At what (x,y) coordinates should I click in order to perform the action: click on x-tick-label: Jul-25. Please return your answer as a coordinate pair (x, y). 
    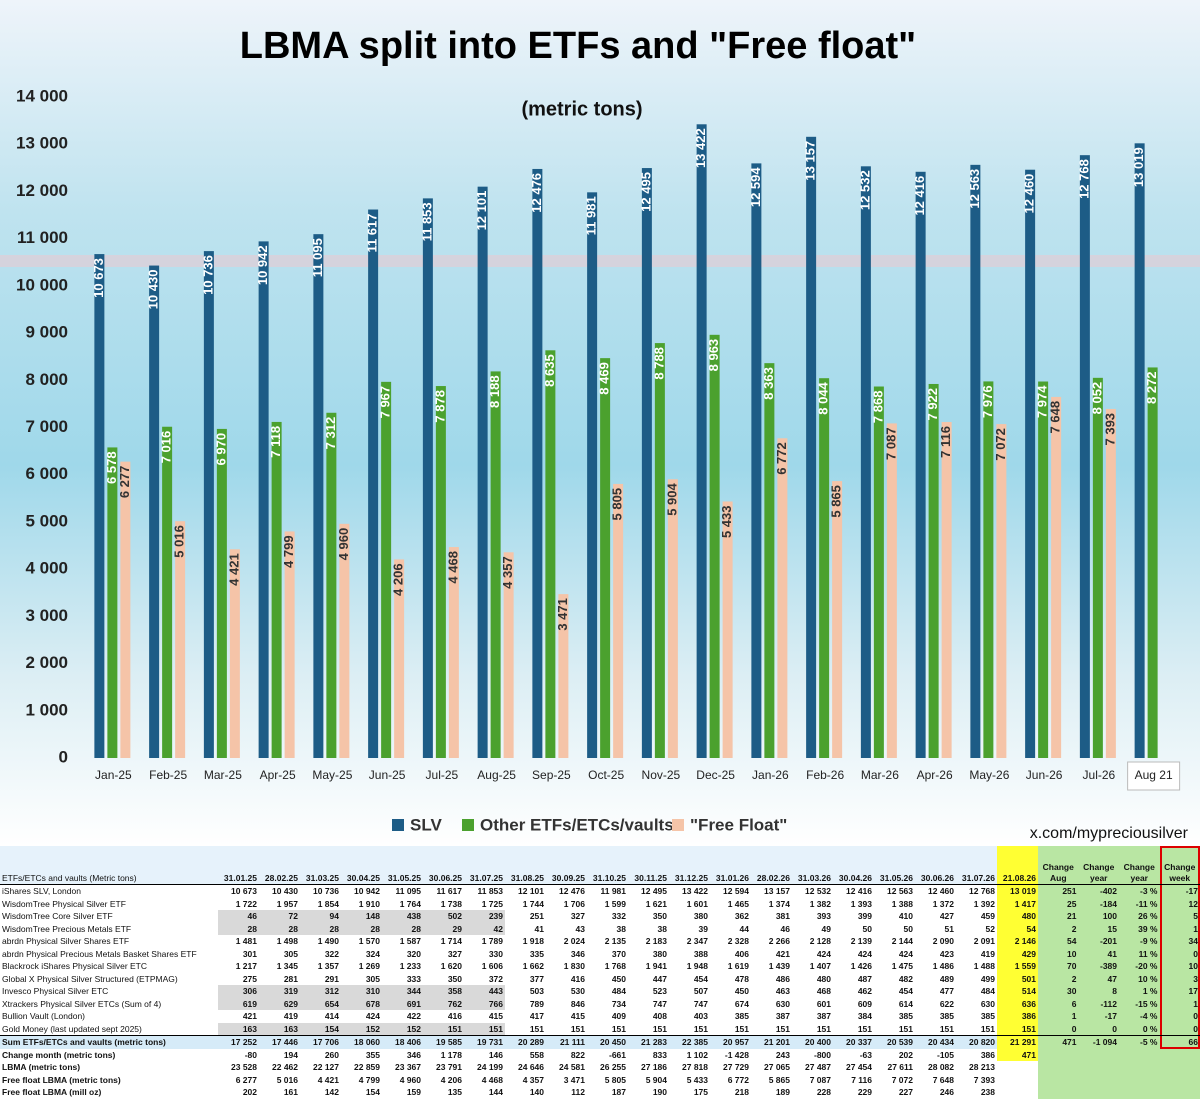
    Looking at the image, I should click on (442, 775).